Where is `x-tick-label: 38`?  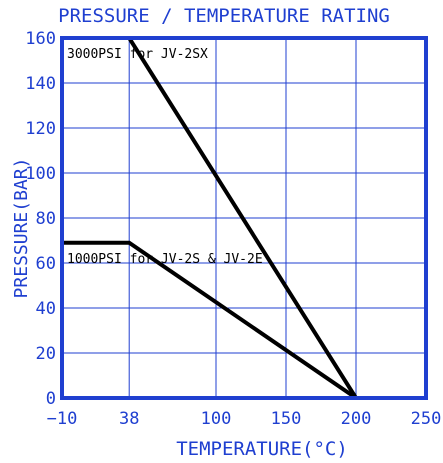
x-tick-label: 38 is located at coordinates (129, 419).